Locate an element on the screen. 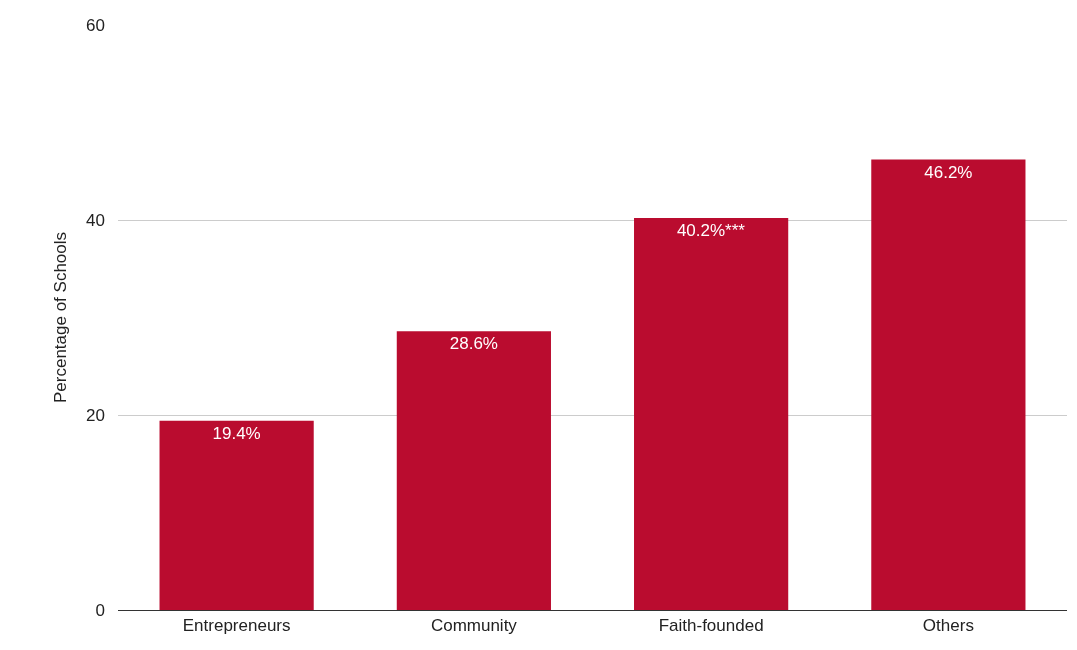 The width and height of the screenshot is (1077, 650). x-tick-label: Faith-founded is located at coordinates (711, 626).